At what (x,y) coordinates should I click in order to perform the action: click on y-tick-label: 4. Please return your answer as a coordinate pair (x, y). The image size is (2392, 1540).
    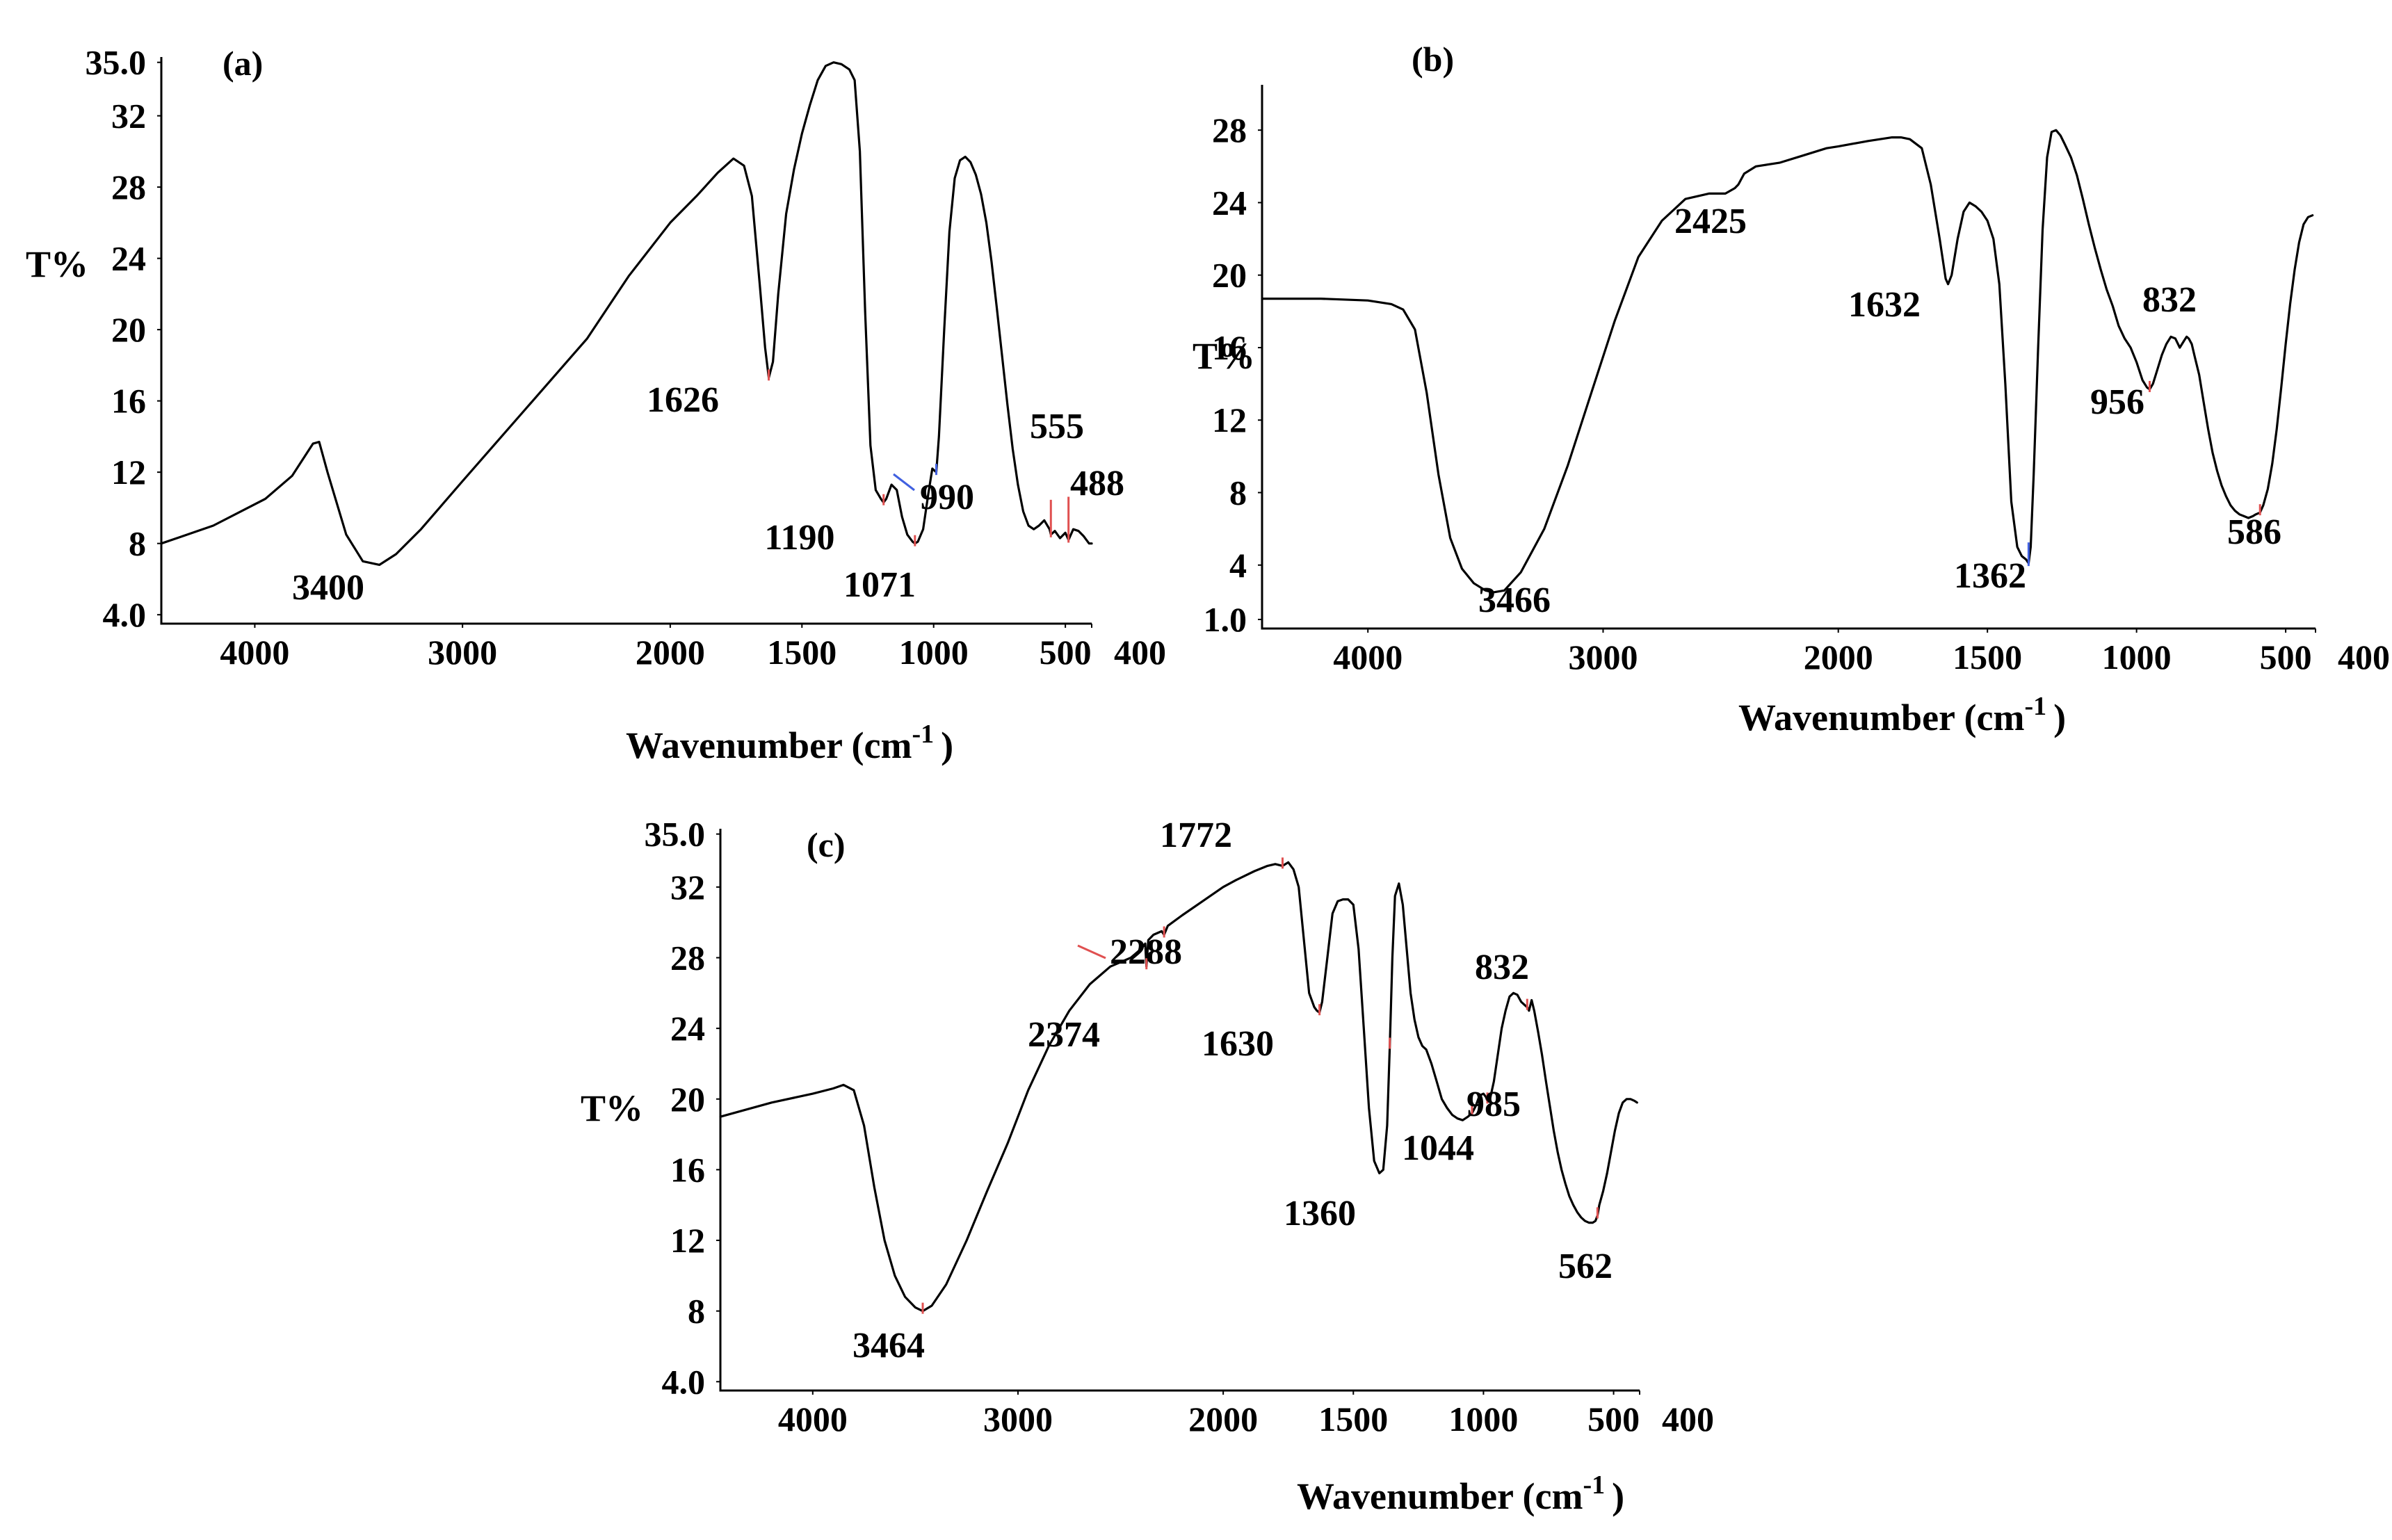
    Looking at the image, I should click on (1238, 565).